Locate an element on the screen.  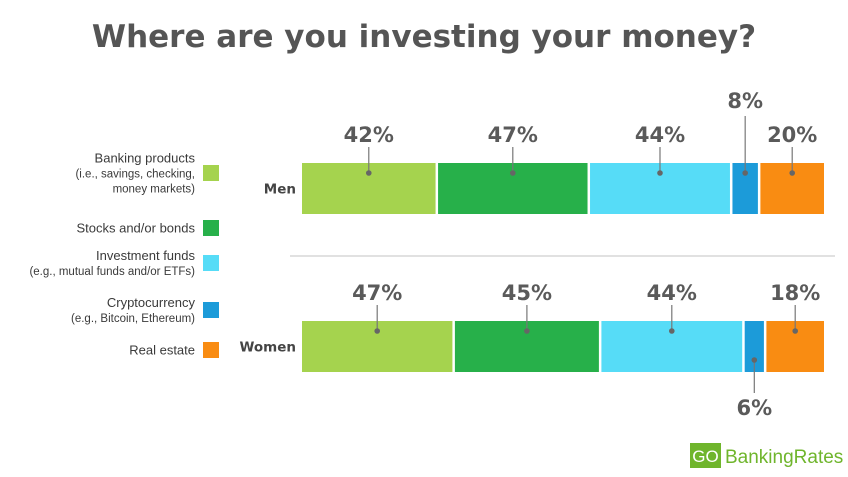
brand-logo: GO BankingRates is located at coordinates (766, 455).